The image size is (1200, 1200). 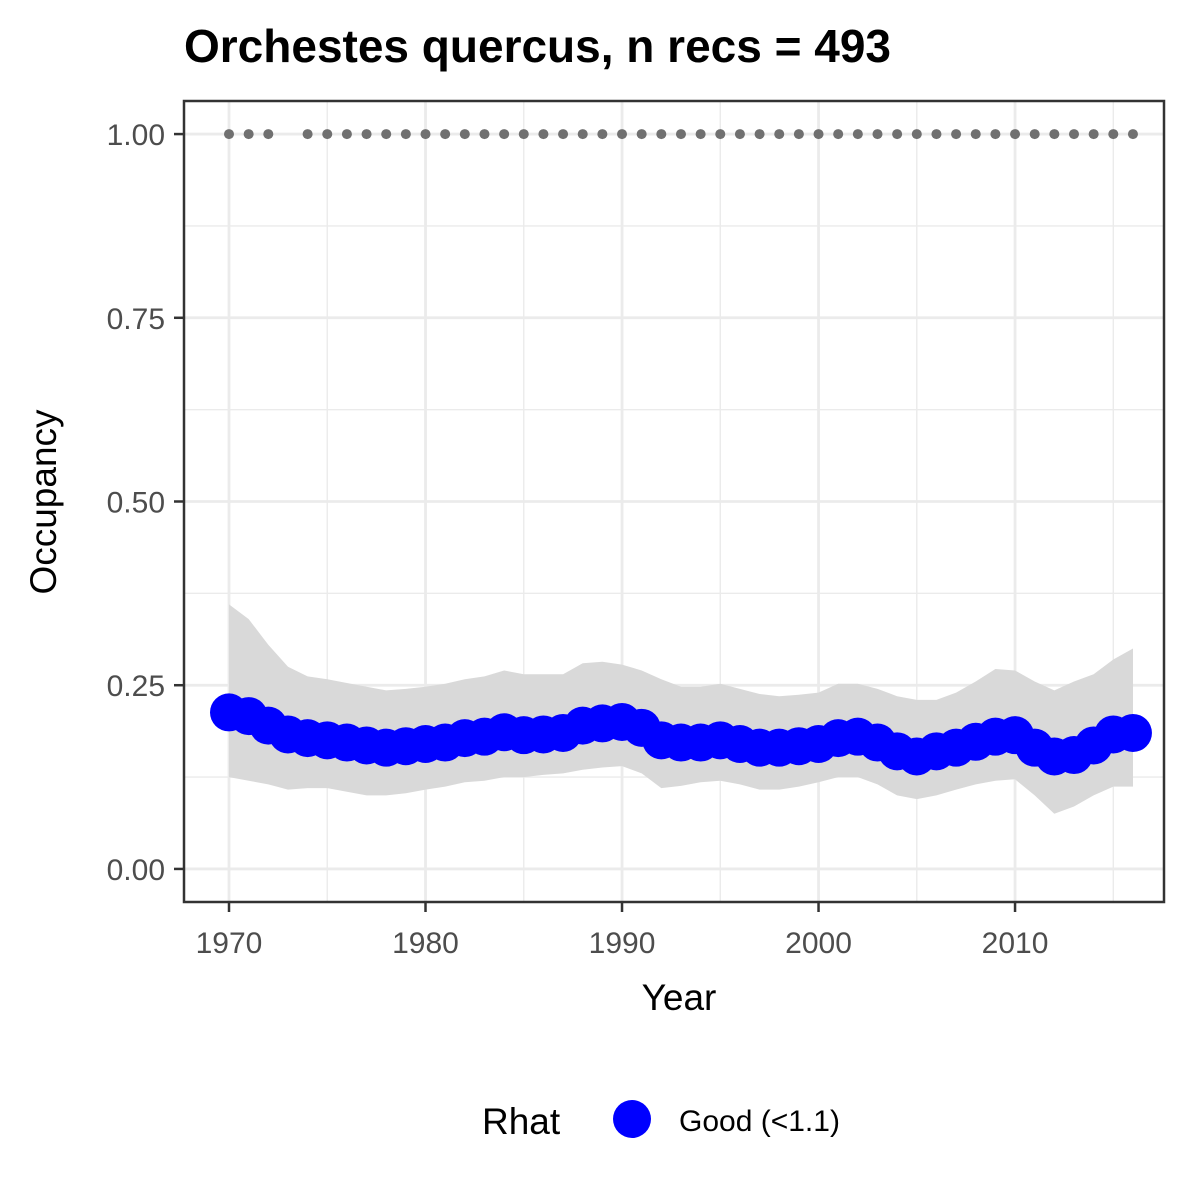 What do you see at coordinates (1132, 732) in the screenshot?
I see `occupancy-point` at bounding box center [1132, 732].